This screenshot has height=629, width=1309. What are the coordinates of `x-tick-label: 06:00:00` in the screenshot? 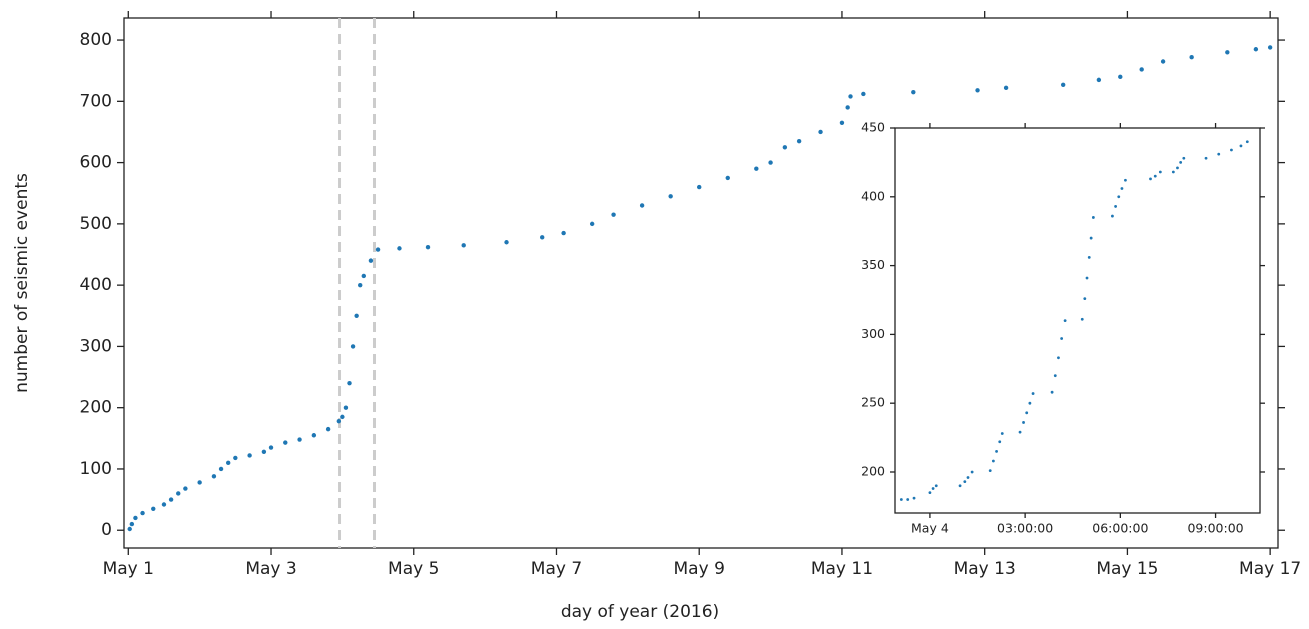 It's located at (1120, 528).